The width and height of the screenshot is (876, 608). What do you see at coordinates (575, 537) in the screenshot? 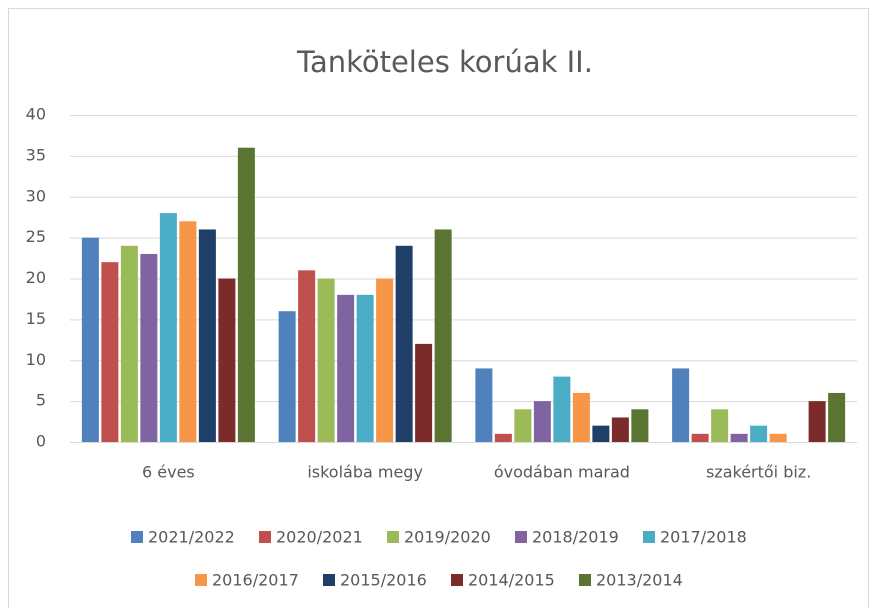
I see `legend-label: 2018/2019` at bounding box center [575, 537].